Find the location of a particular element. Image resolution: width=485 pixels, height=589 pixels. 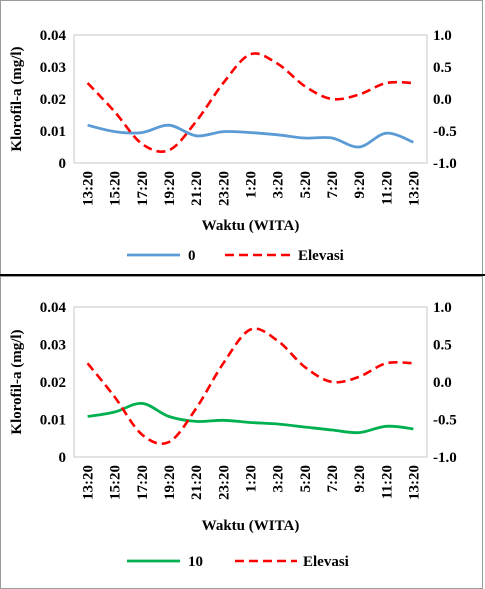

legend-label-klorofil: 10 is located at coordinates (195, 562).